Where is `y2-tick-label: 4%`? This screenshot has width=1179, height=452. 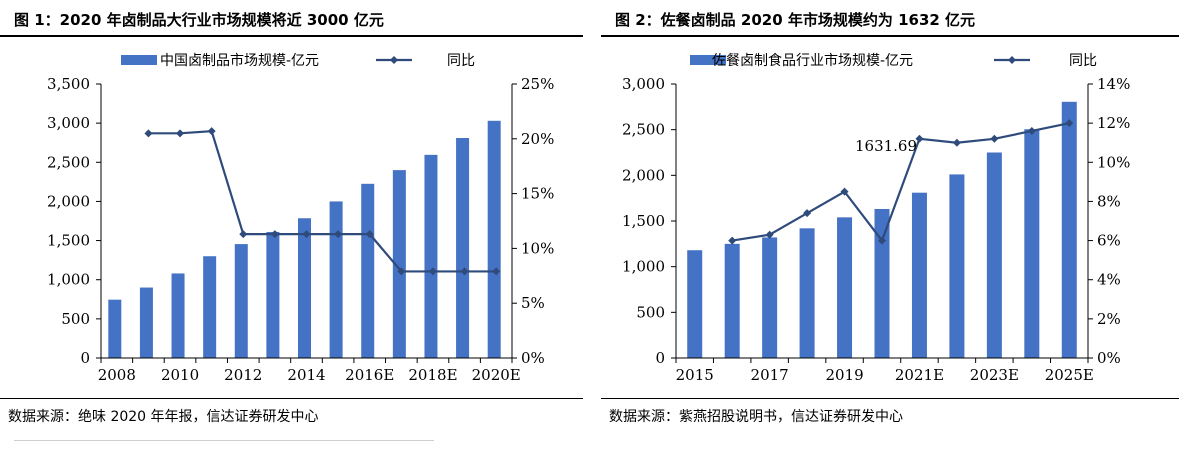 y2-tick-label: 4% is located at coordinates (1109, 280).